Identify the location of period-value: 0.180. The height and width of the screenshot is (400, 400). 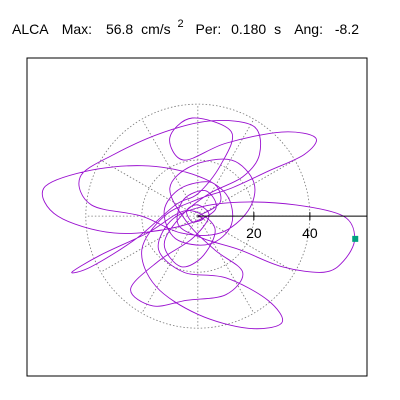
(248, 29).